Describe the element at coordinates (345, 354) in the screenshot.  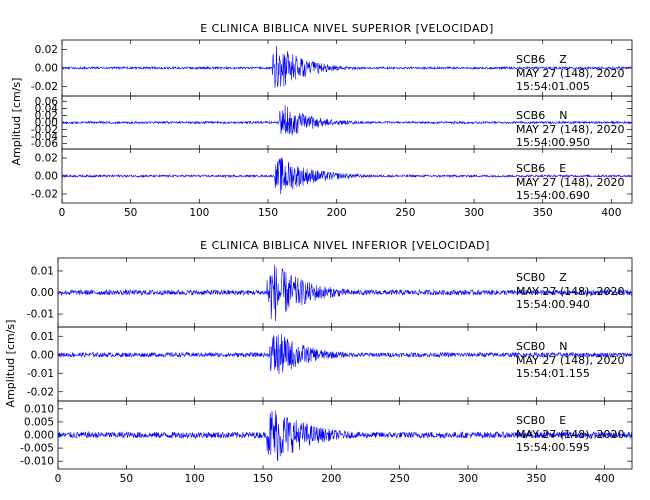
I see `trace-scb0-n` at that location.